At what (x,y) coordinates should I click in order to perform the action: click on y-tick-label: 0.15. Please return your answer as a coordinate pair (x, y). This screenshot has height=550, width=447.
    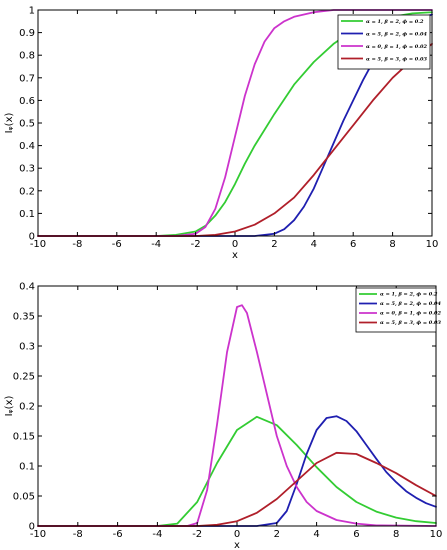
    Looking at the image, I should click on (24, 437).